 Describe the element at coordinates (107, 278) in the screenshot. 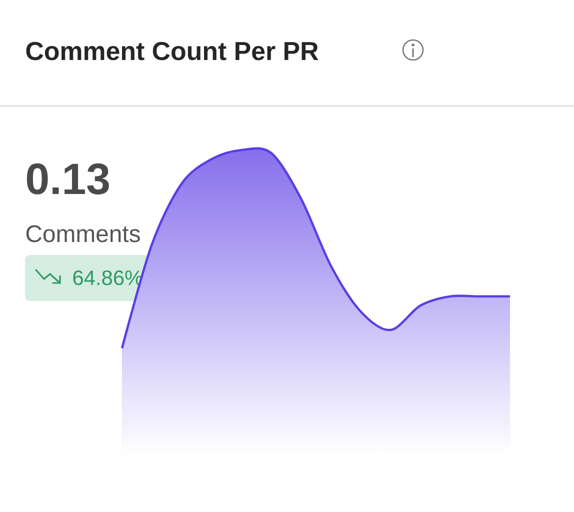

I see `annotation: 64.86%` at that location.